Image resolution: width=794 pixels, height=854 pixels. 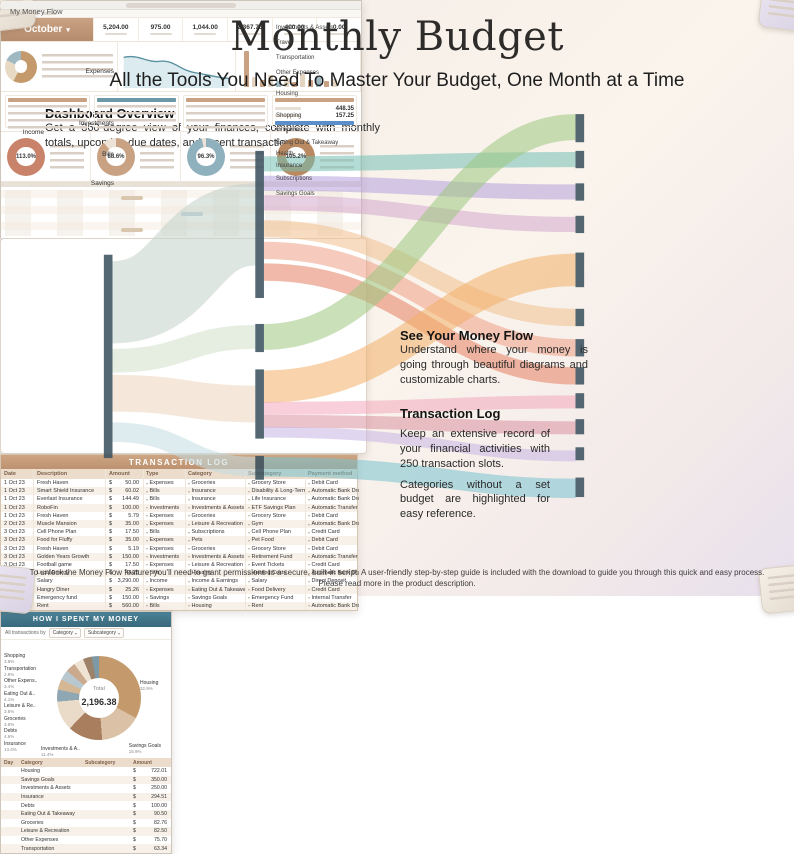 I want to click on cell-description: RoboFin, so click(x=69, y=507).